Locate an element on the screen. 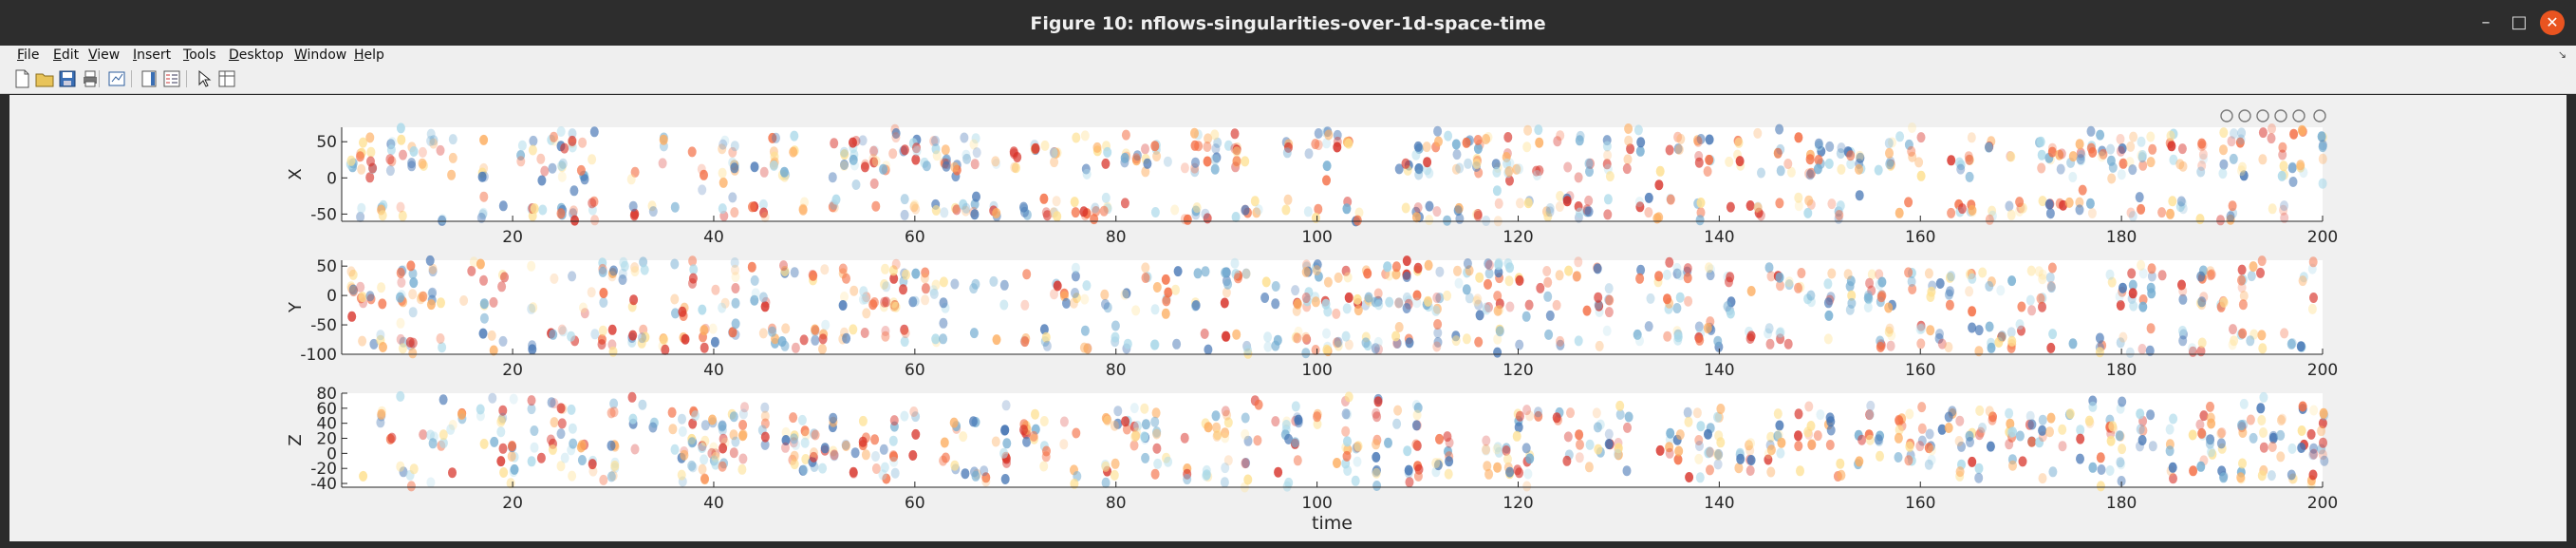  menu-file: File is located at coordinates (28, 55).